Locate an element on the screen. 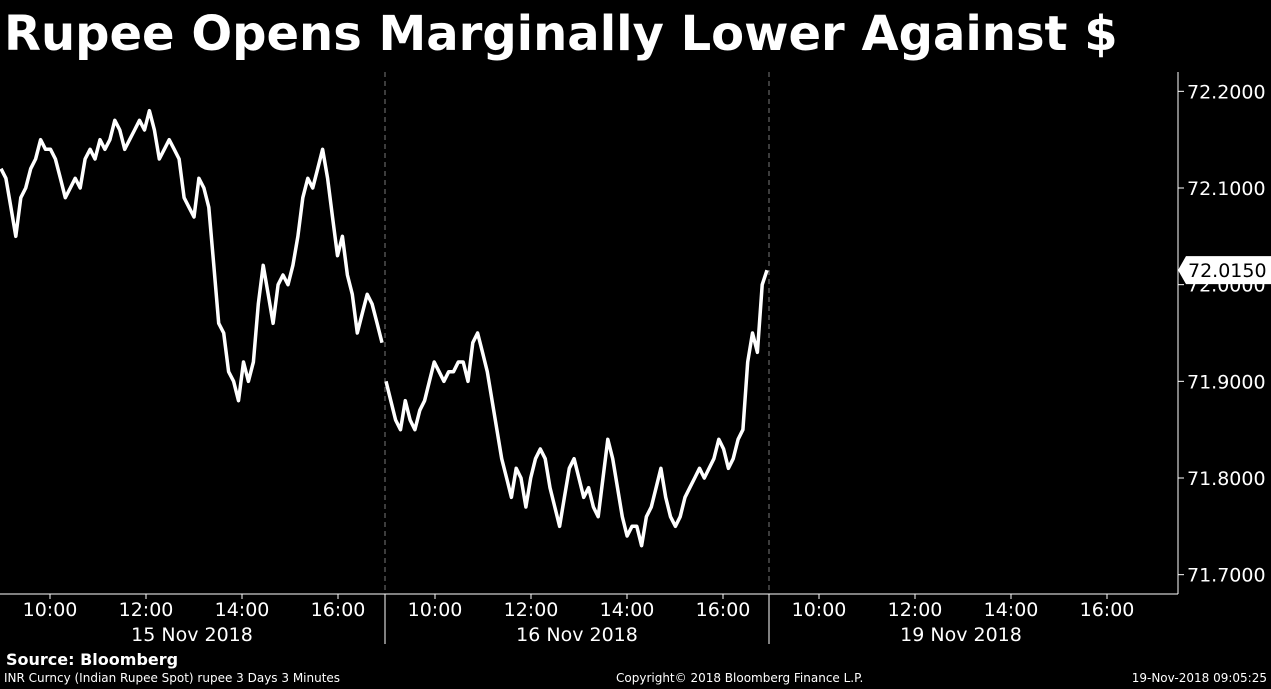 The image size is (1271, 689). chart-title: Rupee Opens Marginally Lower Against $ is located at coordinates (561, 34).